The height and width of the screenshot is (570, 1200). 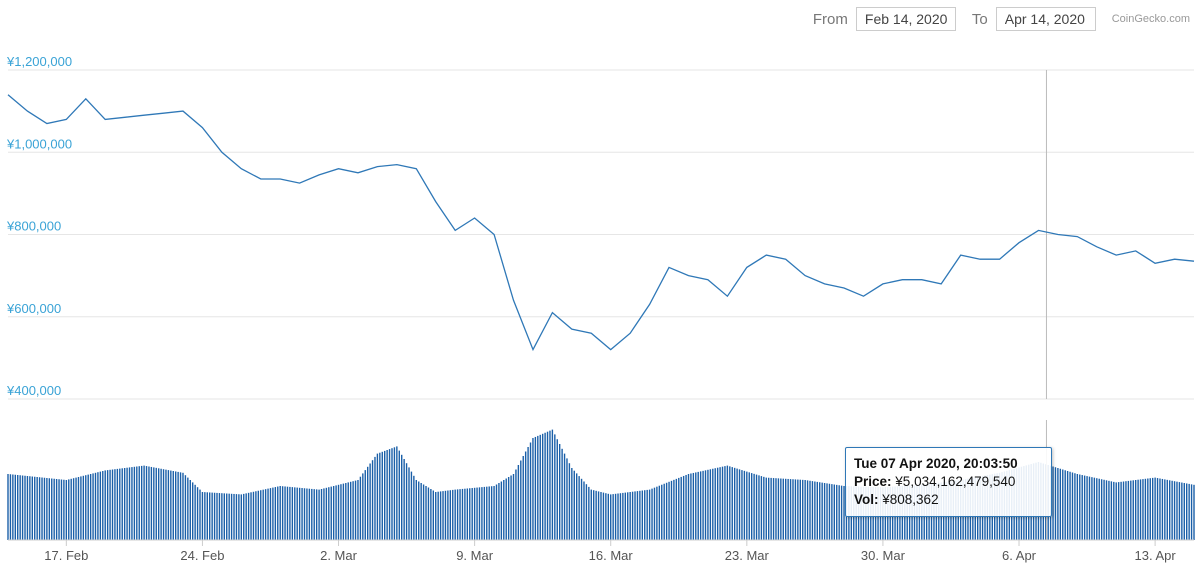 I want to click on tooltip-price-label: Price:, so click(x=873, y=481).